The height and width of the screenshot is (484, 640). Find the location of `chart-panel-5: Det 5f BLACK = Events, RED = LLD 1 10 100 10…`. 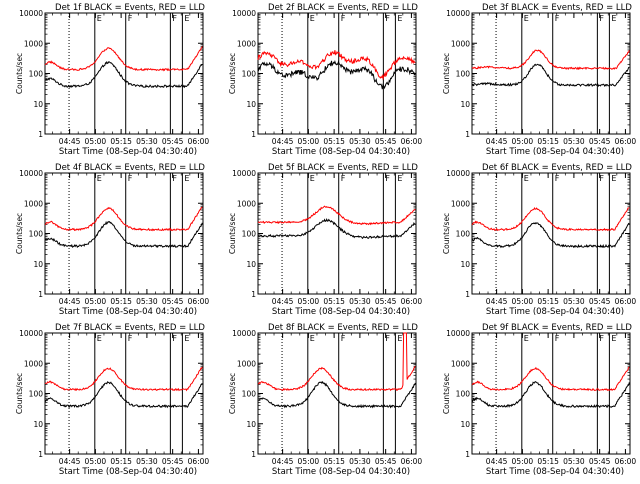

chart-panel-5: Det 5f BLACK = Events, RED = LLD 1 10 100 10… is located at coordinates (325, 240).